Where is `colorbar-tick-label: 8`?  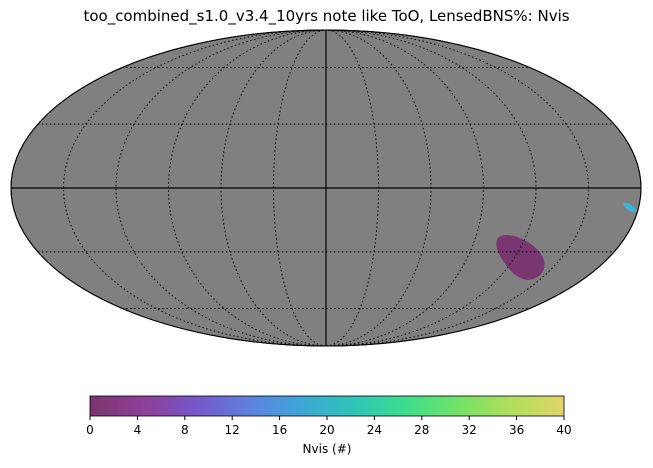 colorbar-tick-label: 8 is located at coordinates (185, 430).